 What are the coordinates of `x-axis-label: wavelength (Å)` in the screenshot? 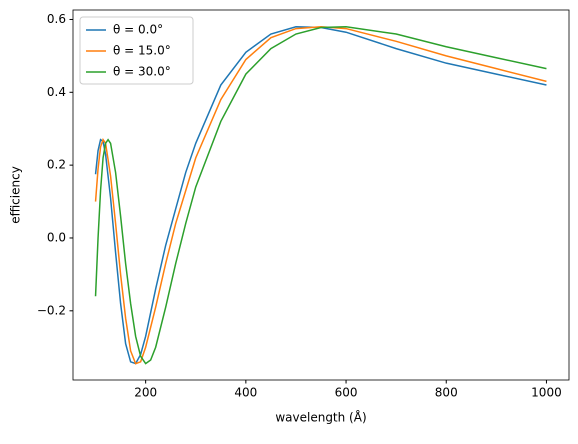 It's located at (320, 417).